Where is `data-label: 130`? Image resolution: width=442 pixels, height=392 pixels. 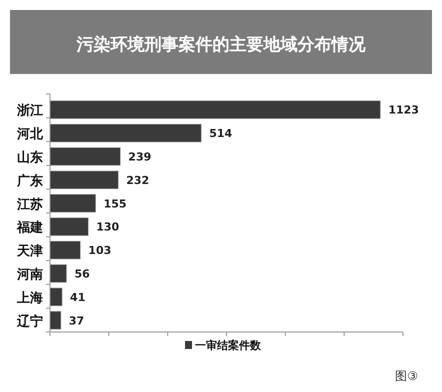
data-label: 130 is located at coordinates (108, 227).